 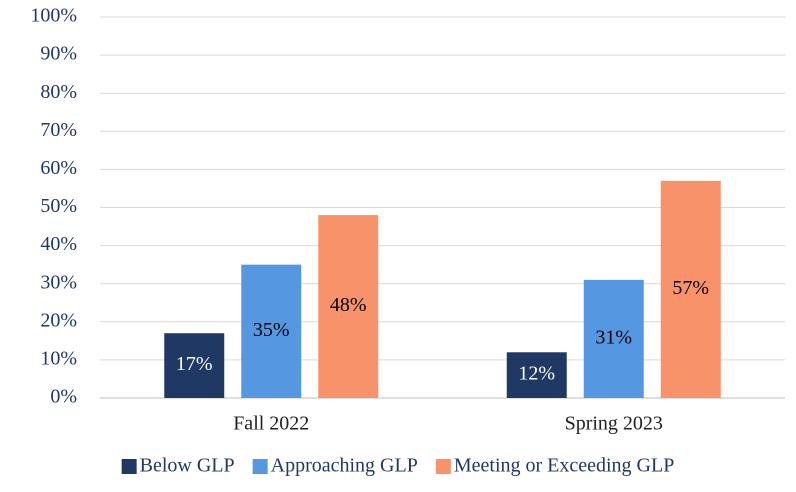 I want to click on data-label: 35%, so click(x=271, y=330).